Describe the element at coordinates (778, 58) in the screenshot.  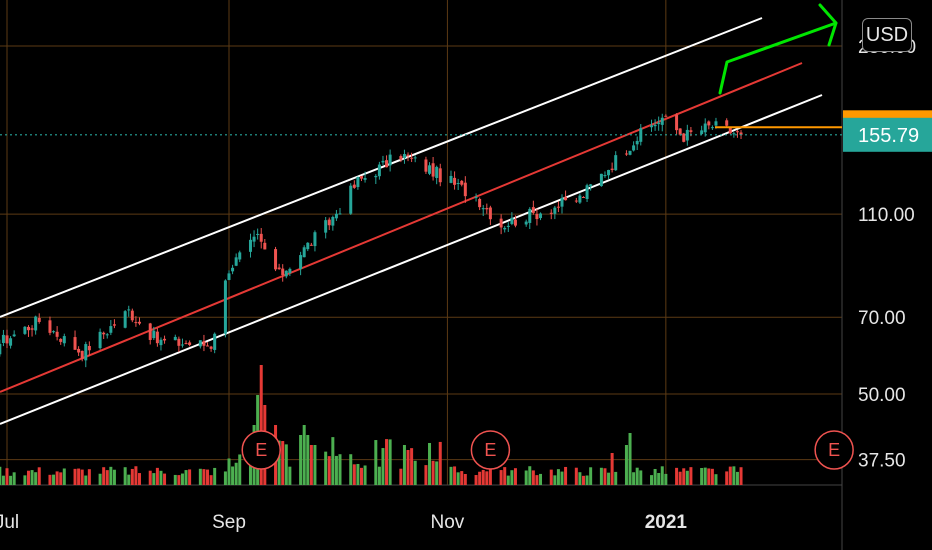
I see `arrow-path` at that location.